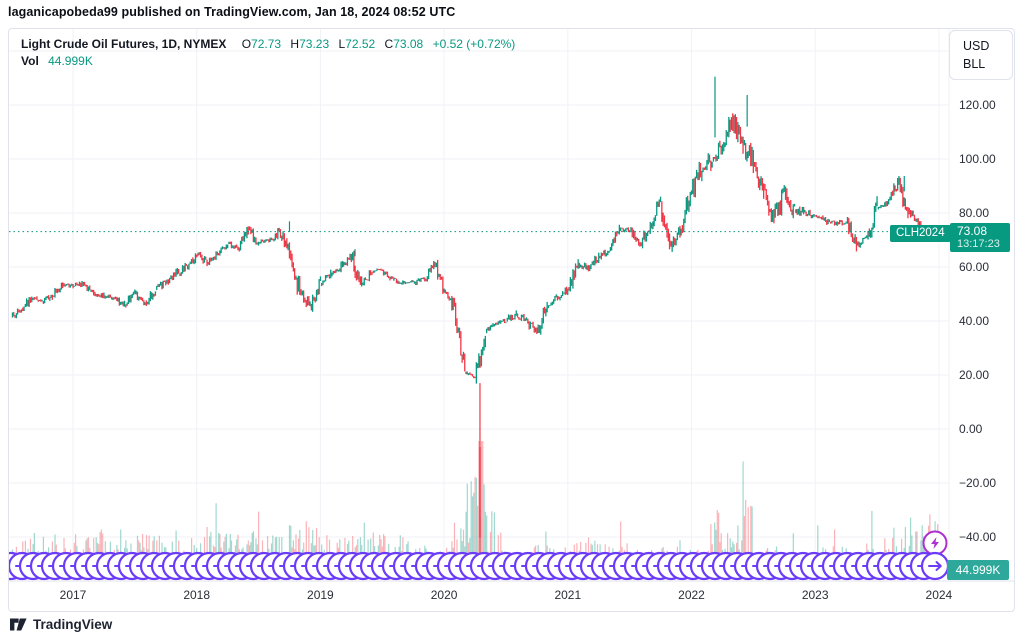  What do you see at coordinates (974, 63) in the screenshot?
I see `unit-toggle-bll: BLL` at bounding box center [974, 63].